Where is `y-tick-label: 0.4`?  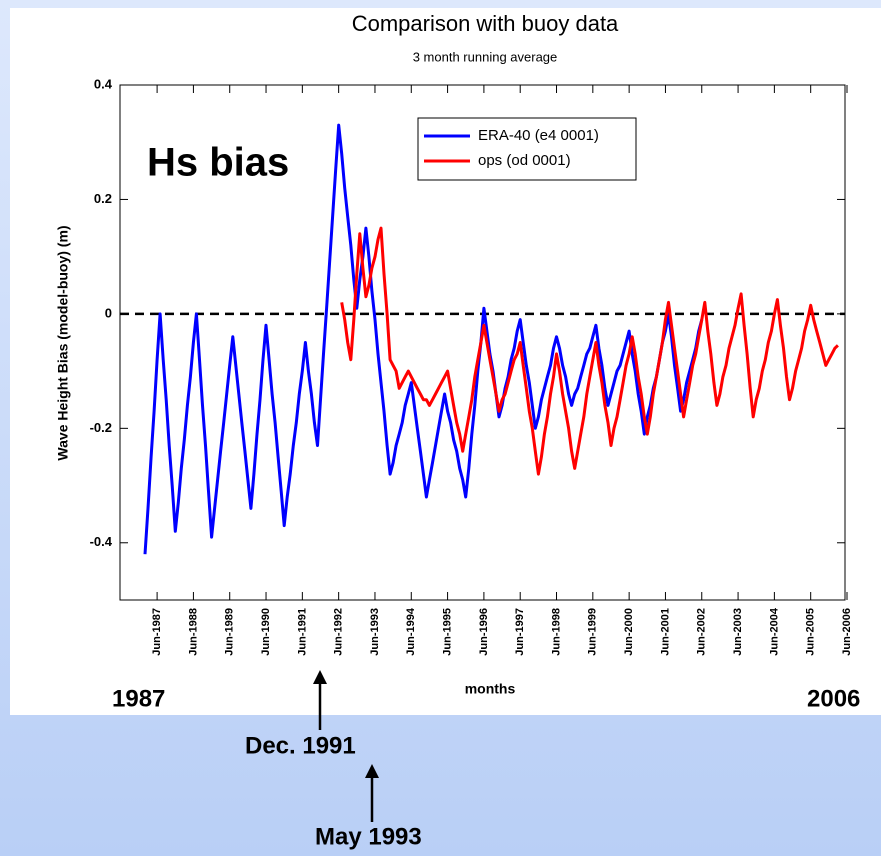
y-tick-label: 0.4 is located at coordinates (103, 83).